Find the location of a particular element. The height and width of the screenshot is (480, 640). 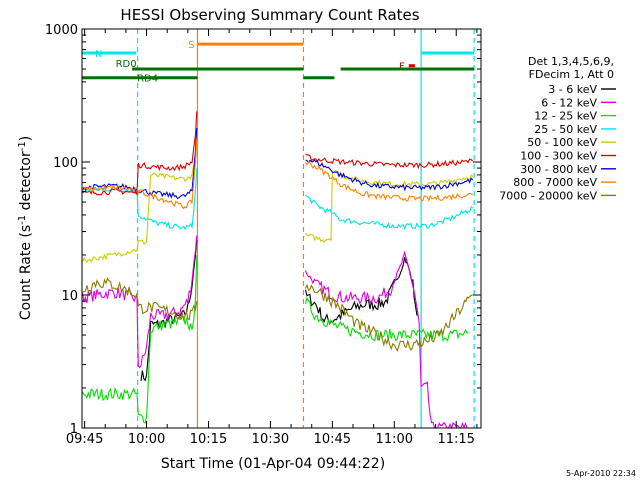

flag-label-rd4: RD4 is located at coordinates (147, 79).